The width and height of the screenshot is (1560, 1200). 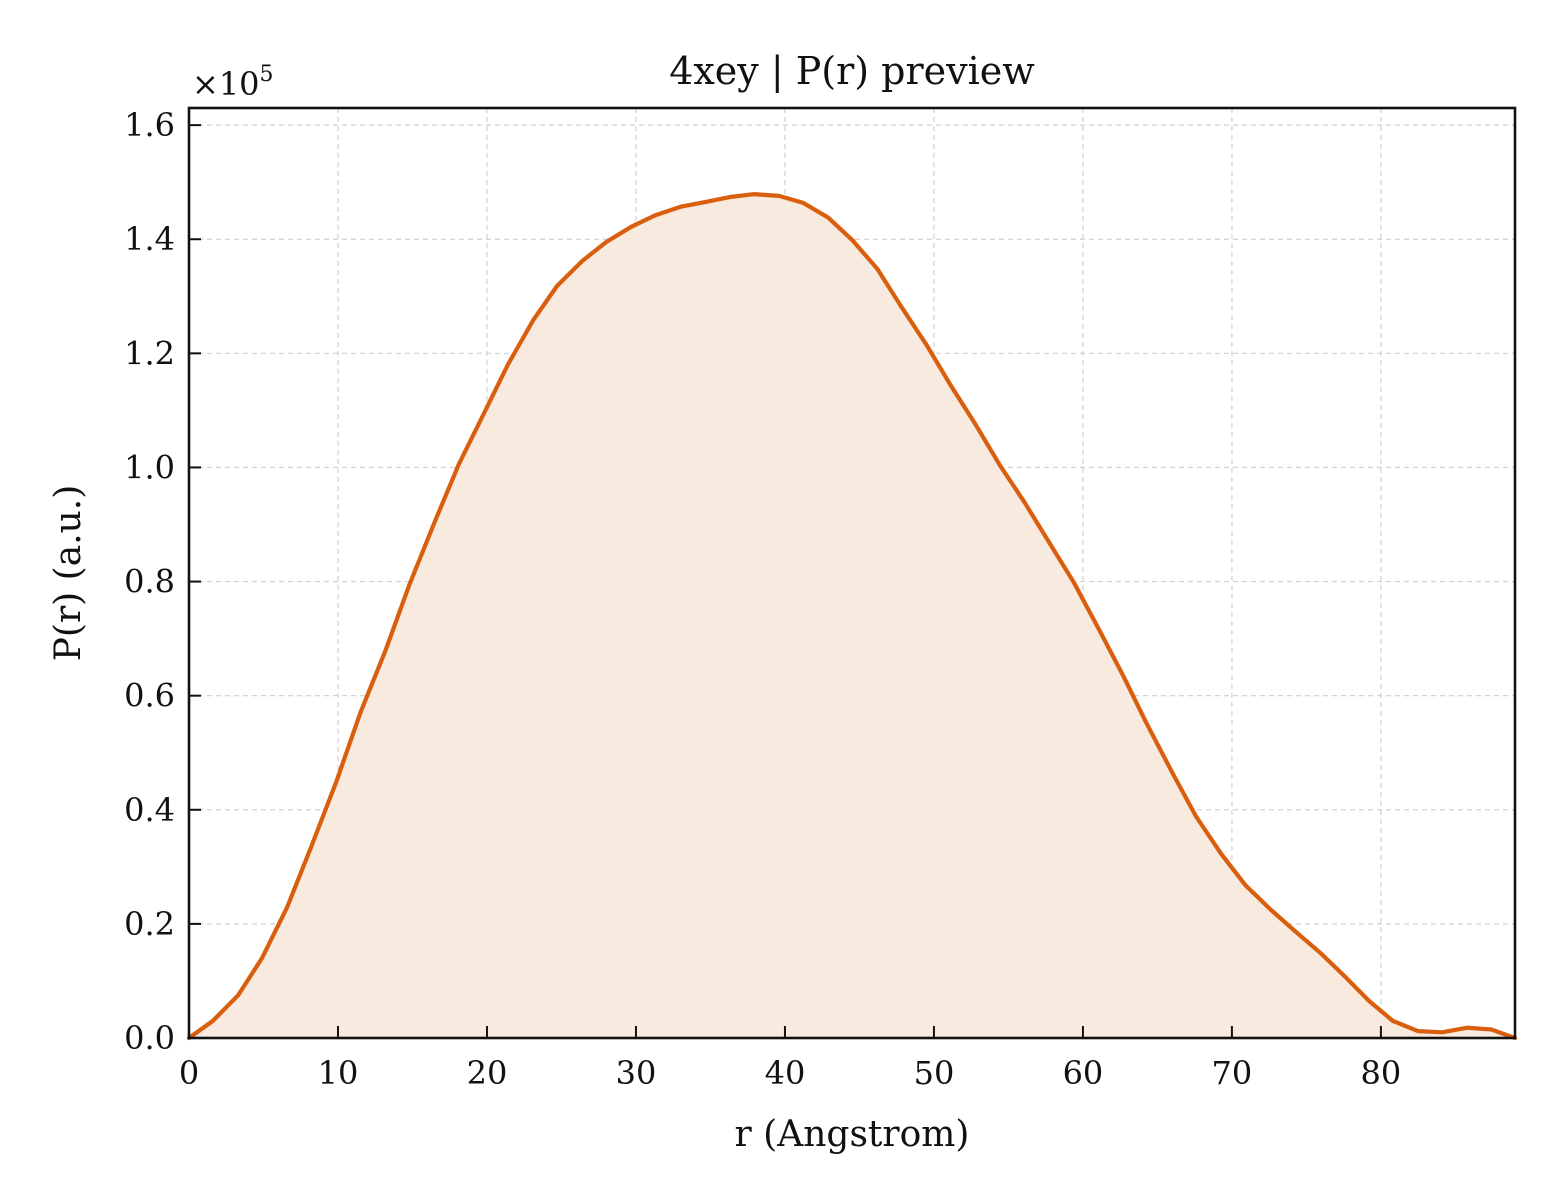 I want to click on y-tick-labels: 0.0 0.2 0.4 0.6 0.8 1.0 1.2 1.4 1.6, so click(x=149, y=581).